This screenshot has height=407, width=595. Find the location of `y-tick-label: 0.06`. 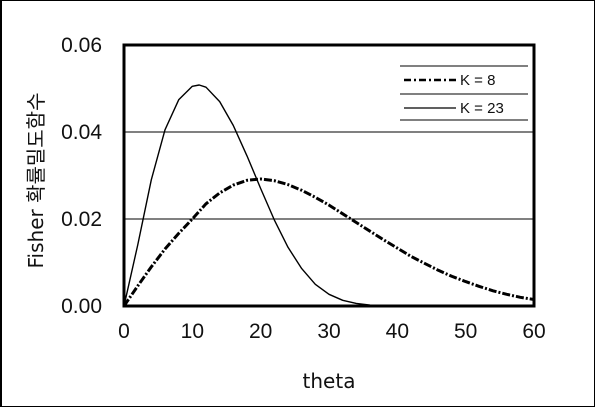

y-tick-label: 0.06 is located at coordinates (81, 45).